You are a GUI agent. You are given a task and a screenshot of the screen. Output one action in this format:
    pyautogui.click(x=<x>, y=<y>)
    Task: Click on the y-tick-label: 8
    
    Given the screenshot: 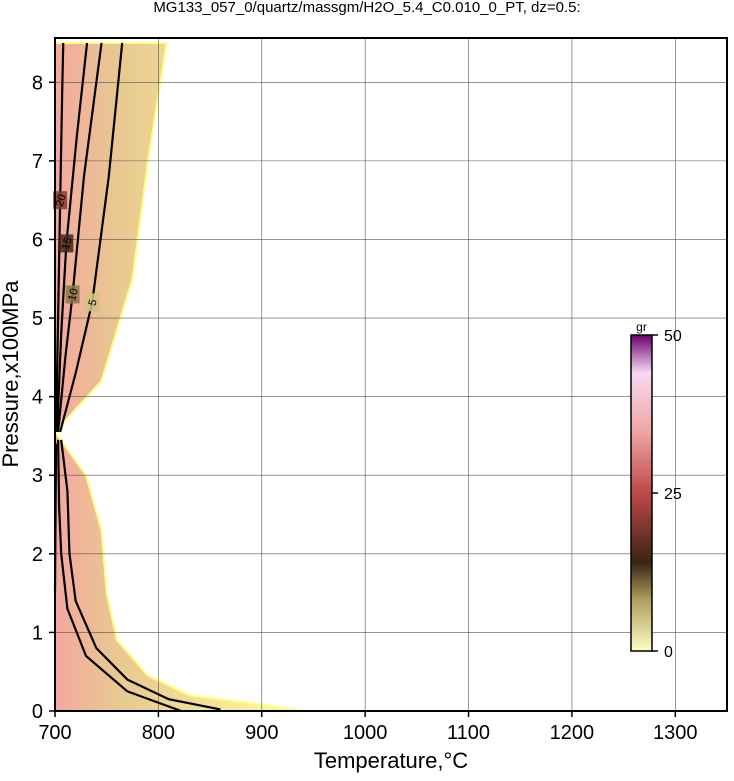 What is the action you would take?
    pyautogui.click(x=37, y=83)
    